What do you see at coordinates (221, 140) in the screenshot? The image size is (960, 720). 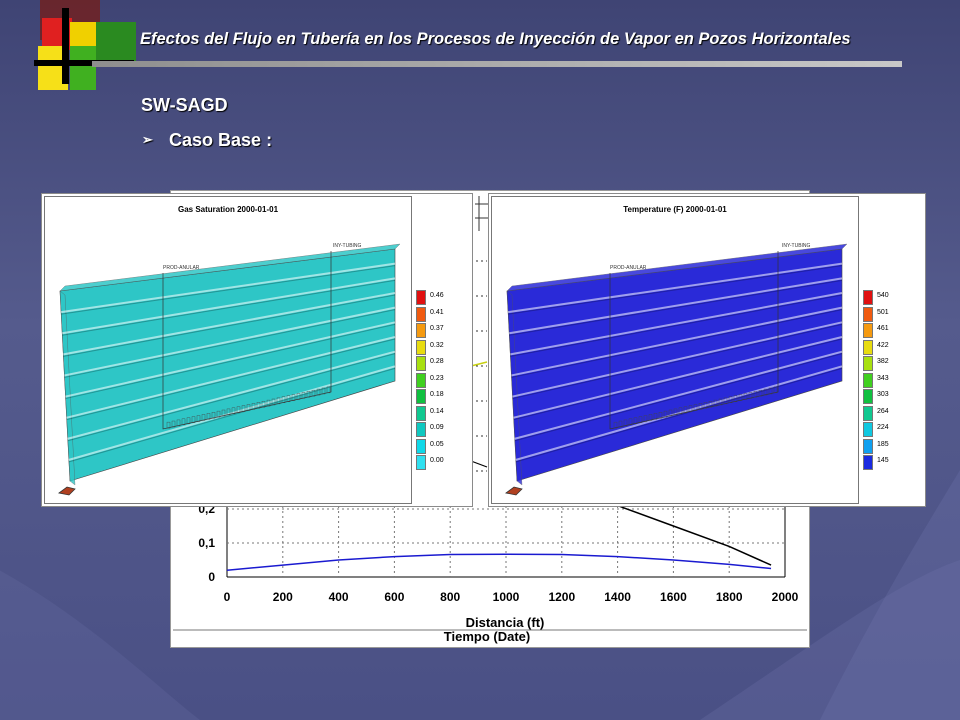 I see `bullet-label: Caso Base :` at bounding box center [221, 140].